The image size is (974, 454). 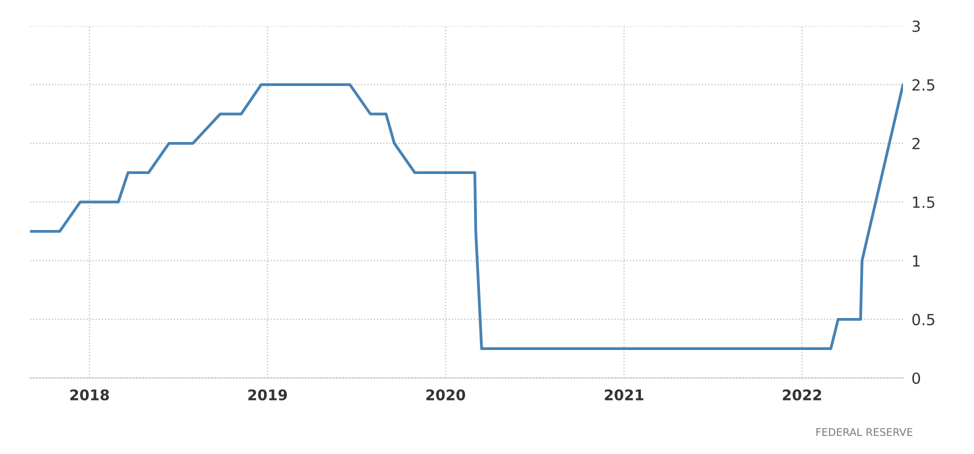 I want to click on x-tick-label: 2022, so click(x=802, y=394).